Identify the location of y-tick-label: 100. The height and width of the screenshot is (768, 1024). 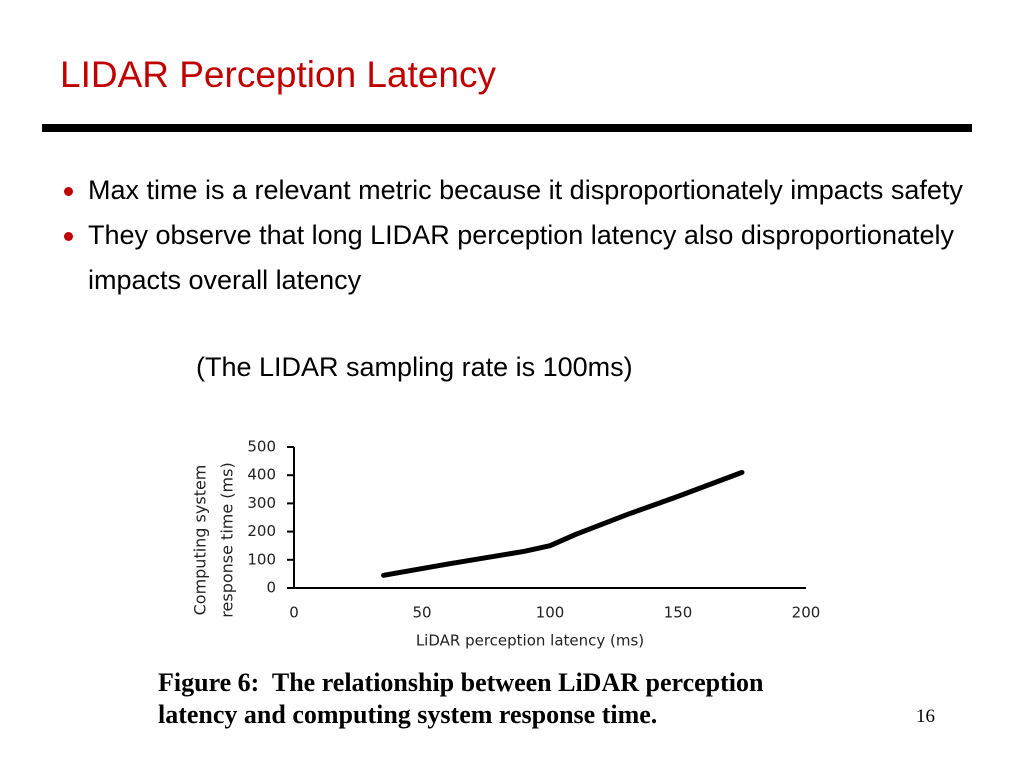
(261, 559).